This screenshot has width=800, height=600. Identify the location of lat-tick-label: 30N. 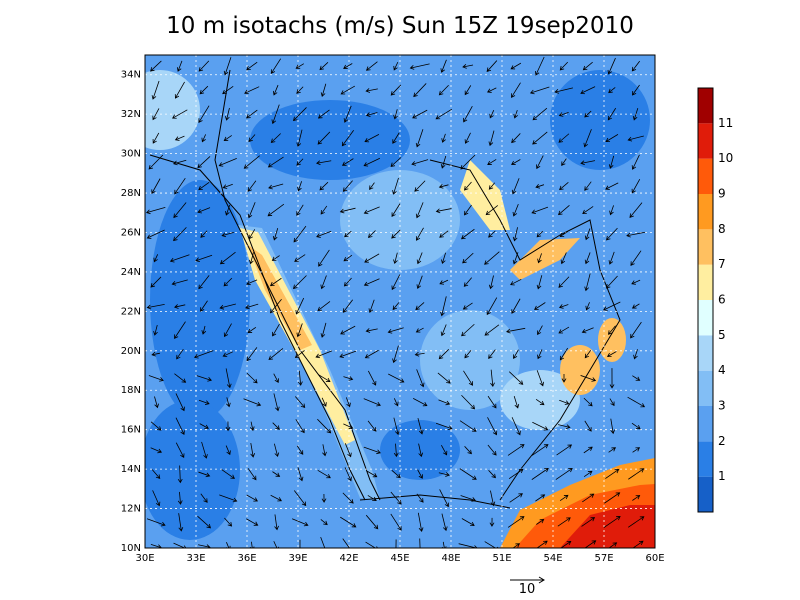
(131, 154).